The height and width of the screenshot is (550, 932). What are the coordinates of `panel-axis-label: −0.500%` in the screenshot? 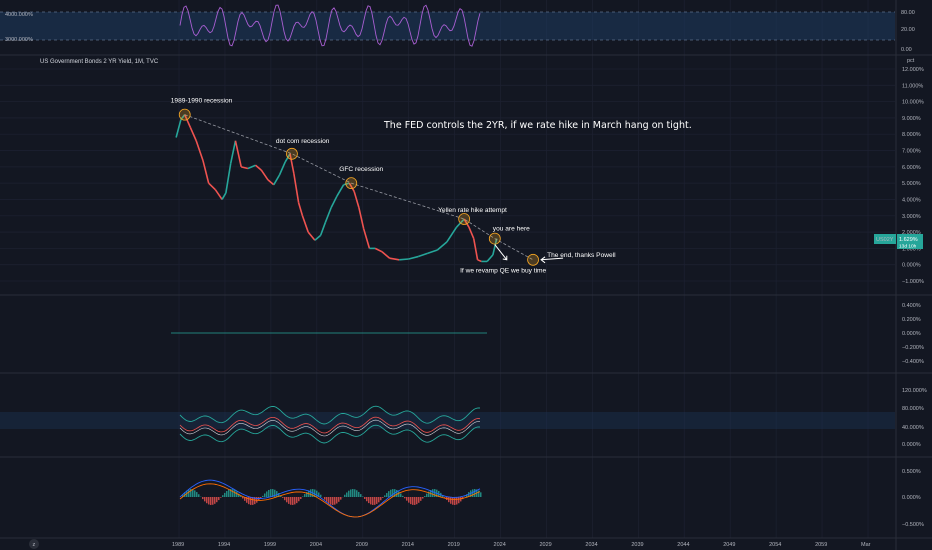 It's located at (913, 525).